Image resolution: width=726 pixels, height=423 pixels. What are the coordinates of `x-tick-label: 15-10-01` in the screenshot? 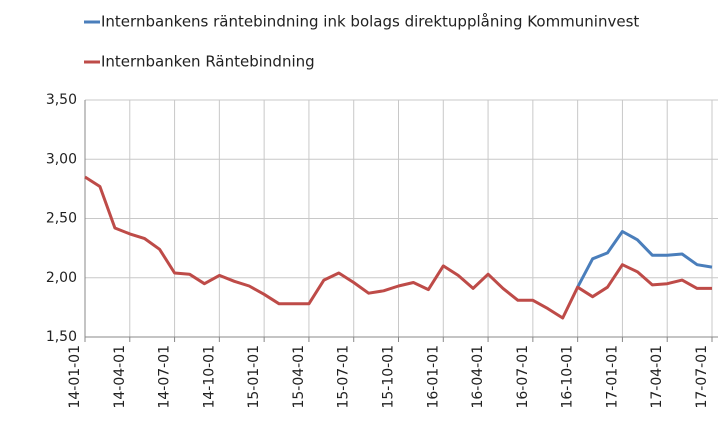 It's located at (389, 377).